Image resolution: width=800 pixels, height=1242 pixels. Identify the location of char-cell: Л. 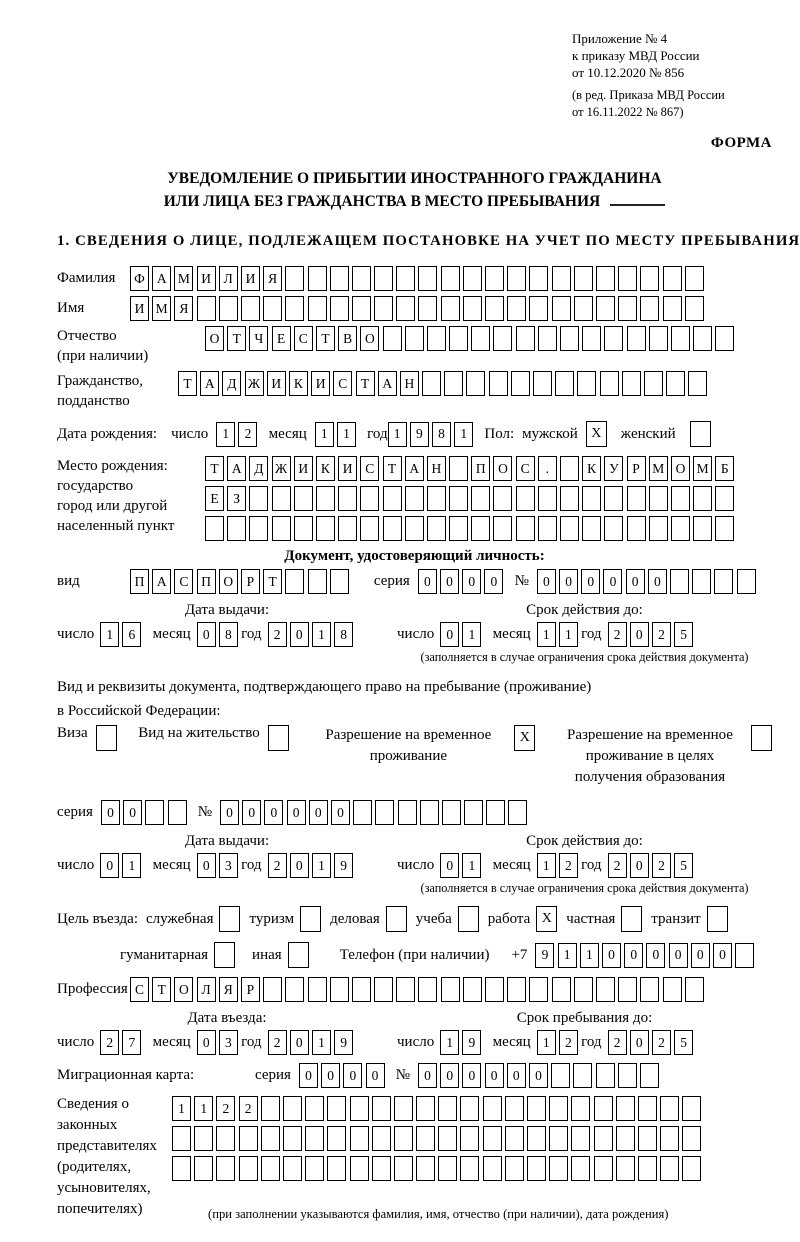
(228, 278).